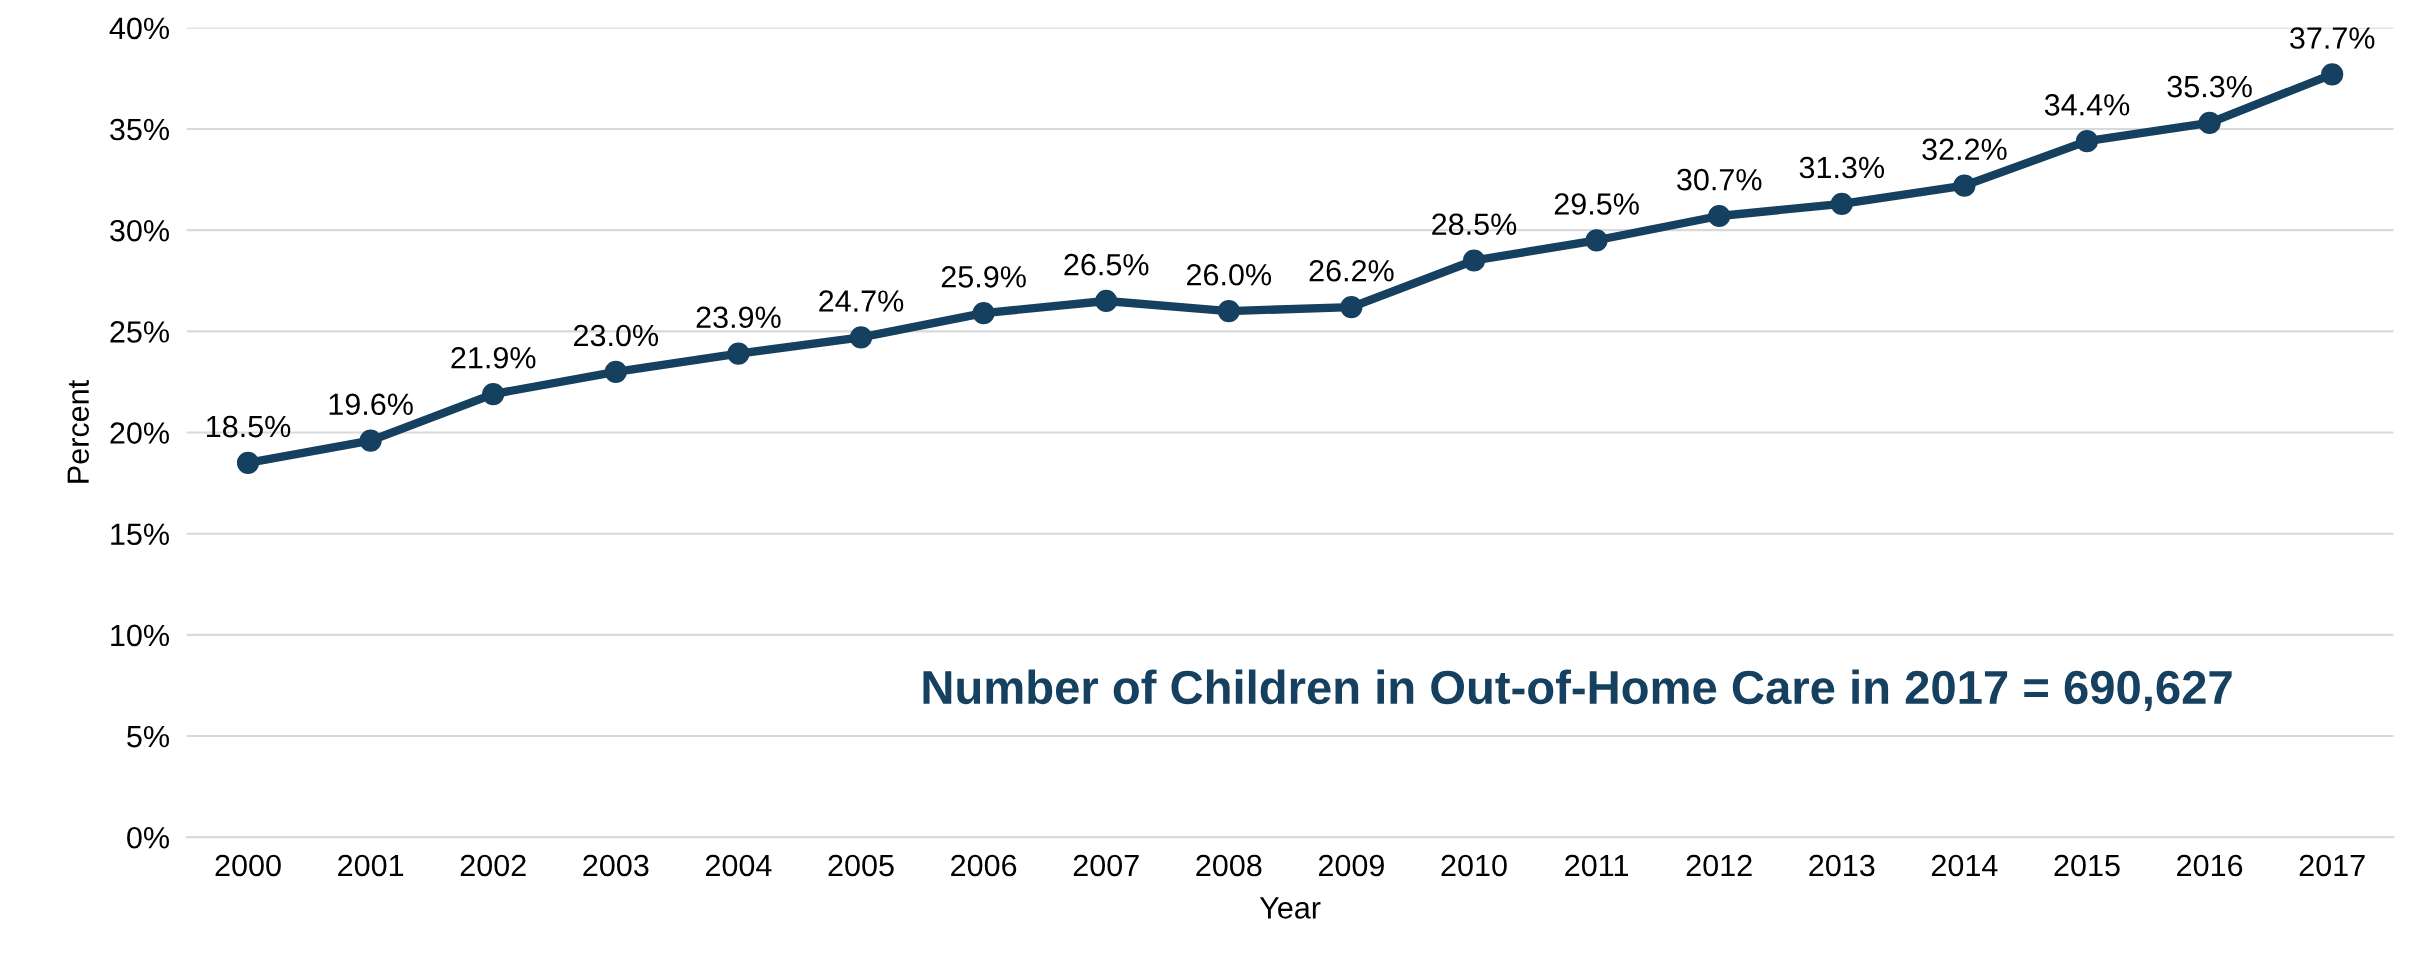  What do you see at coordinates (1596, 204) in the screenshot?
I see `data-label: 29.5%` at bounding box center [1596, 204].